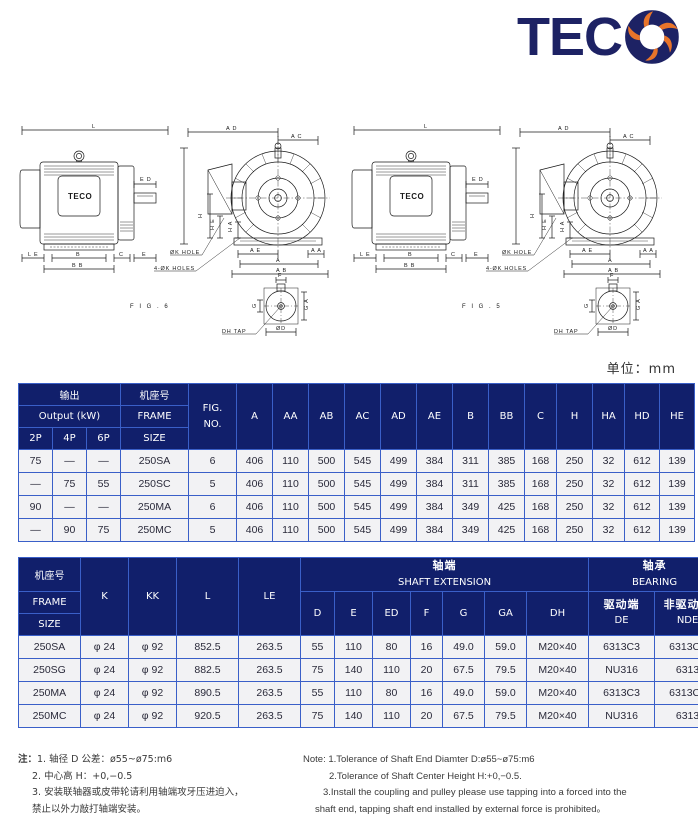  I want to click on svg-text: A B, so click(281, 271).